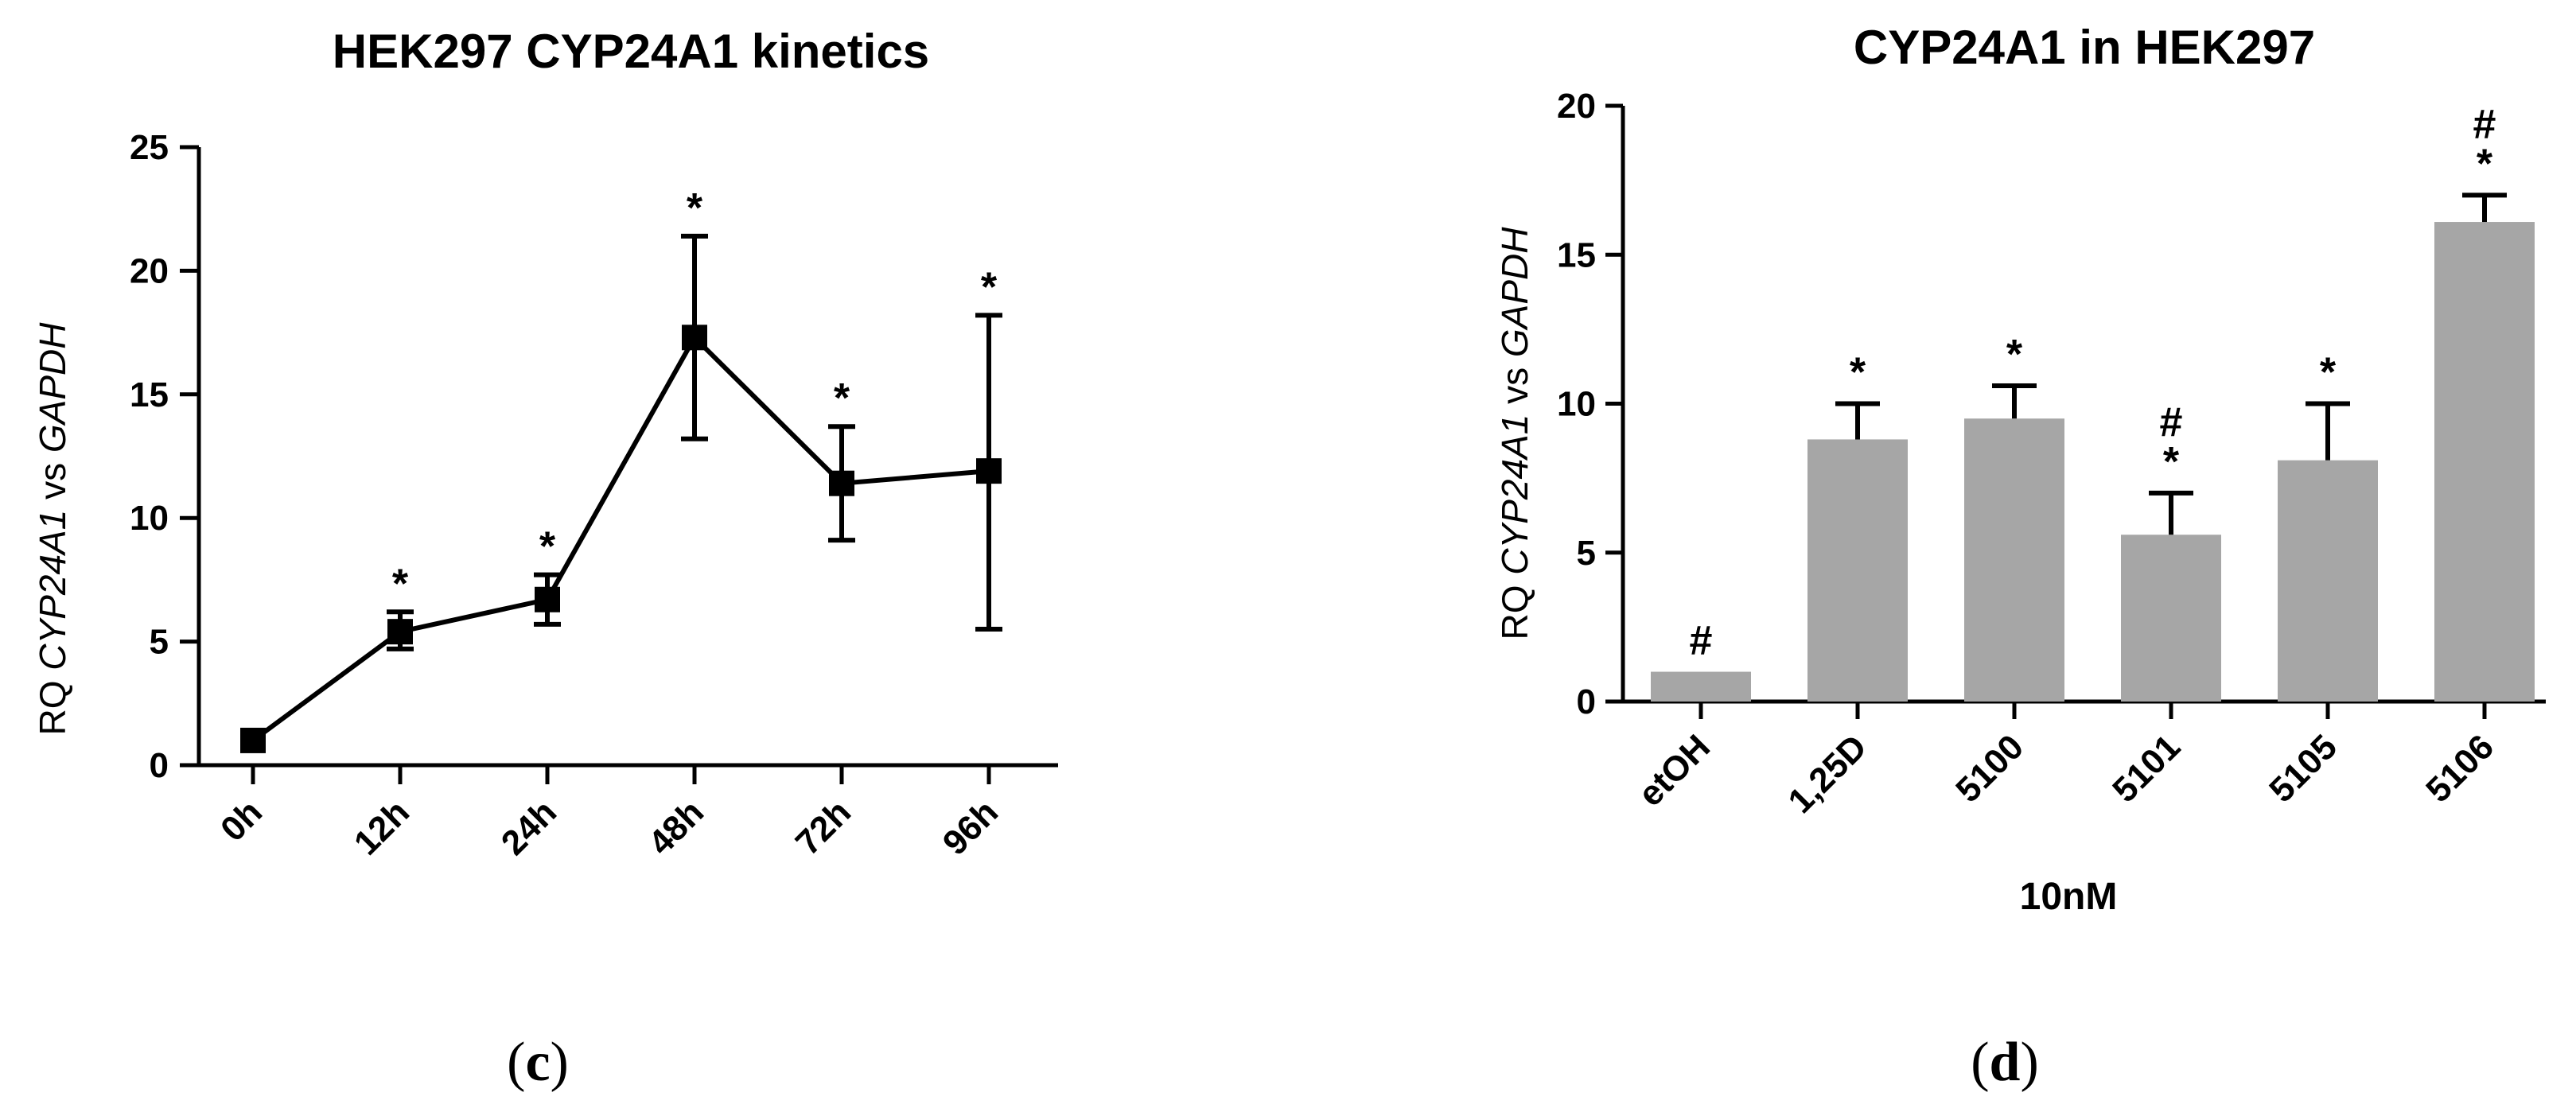  Describe the element at coordinates (2069, 897) in the screenshot. I see `x-axis-label: 10nM` at that location.